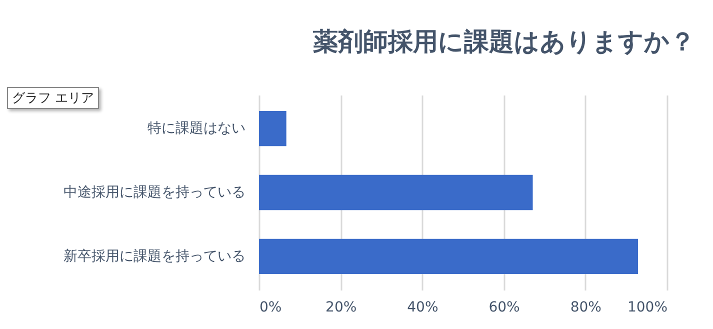  Describe the element at coordinates (422, 308) in the screenshot. I see `x-tick-label: 40%` at that location.